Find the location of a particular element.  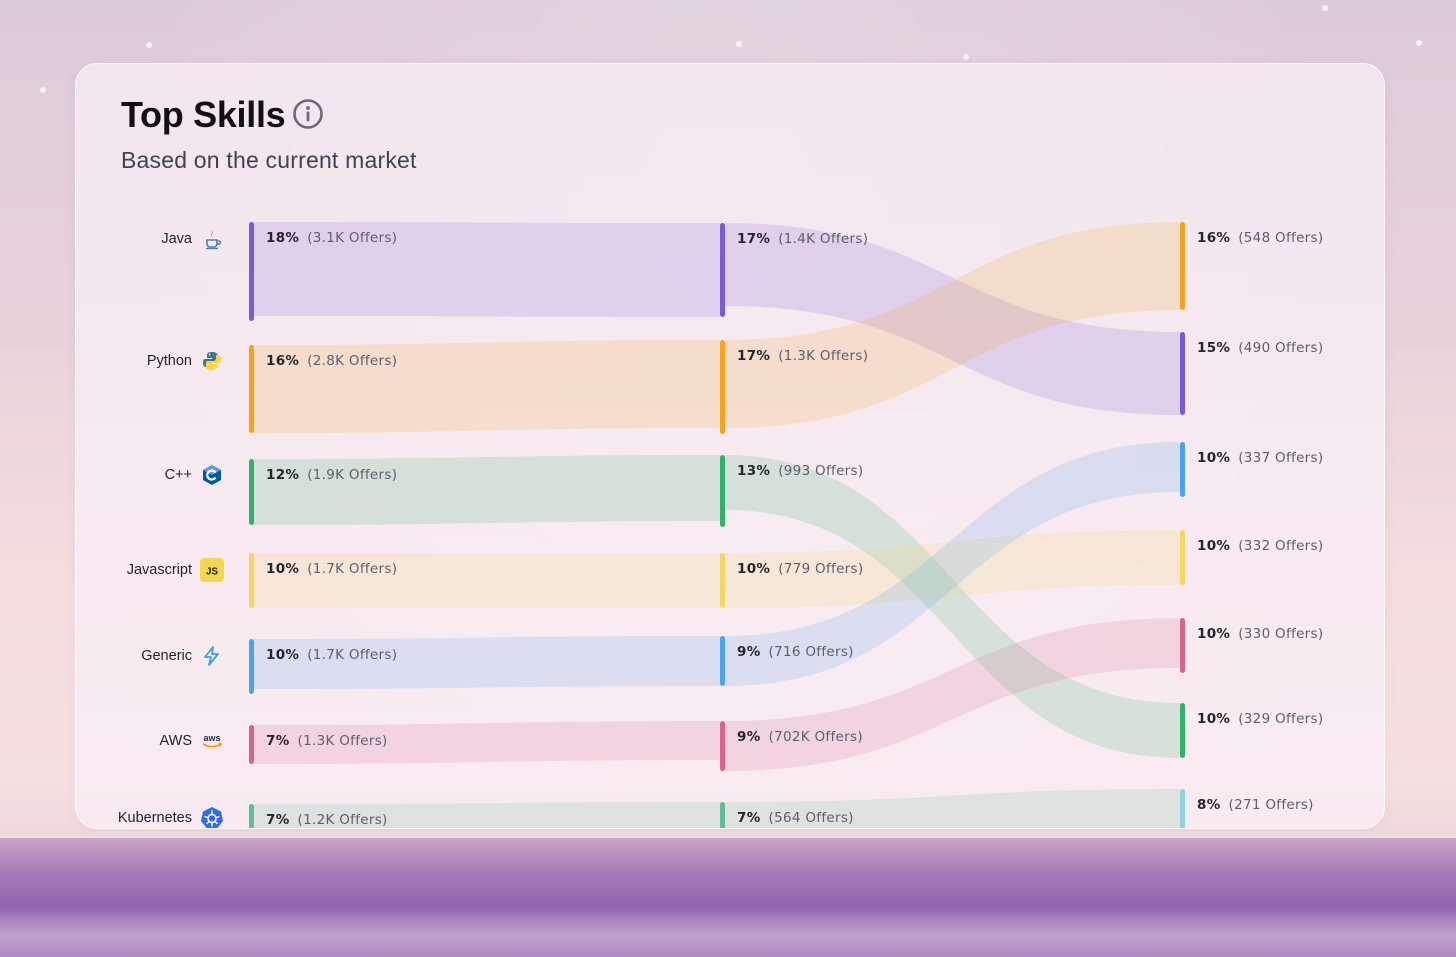

node-bar-python-col2 is located at coordinates (1182, 266).